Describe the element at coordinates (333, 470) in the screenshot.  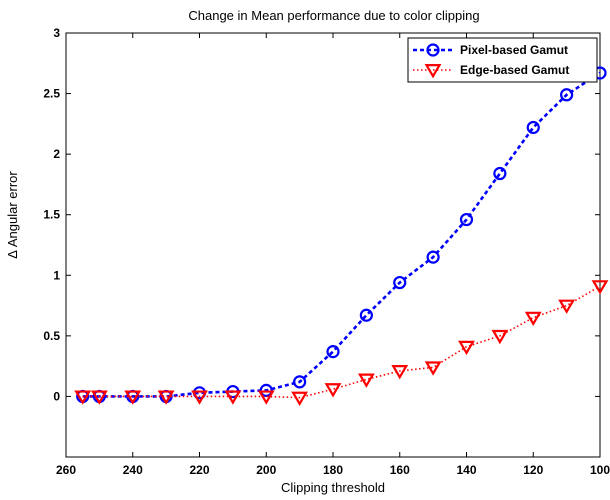
I see `x-tick-label: 180` at that location.